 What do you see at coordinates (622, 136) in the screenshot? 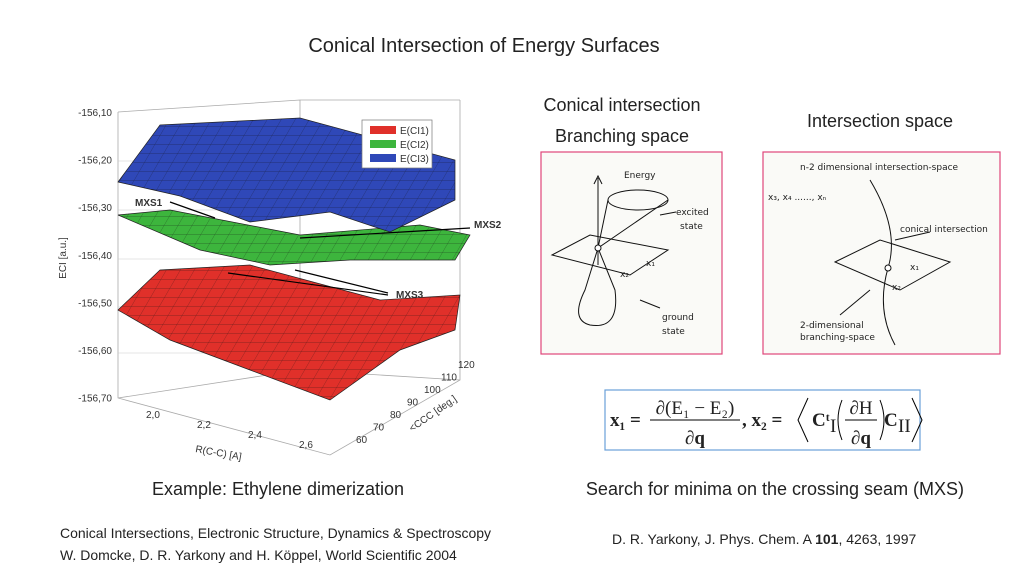
I see `heading: Branching space` at bounding box center [622, 136].